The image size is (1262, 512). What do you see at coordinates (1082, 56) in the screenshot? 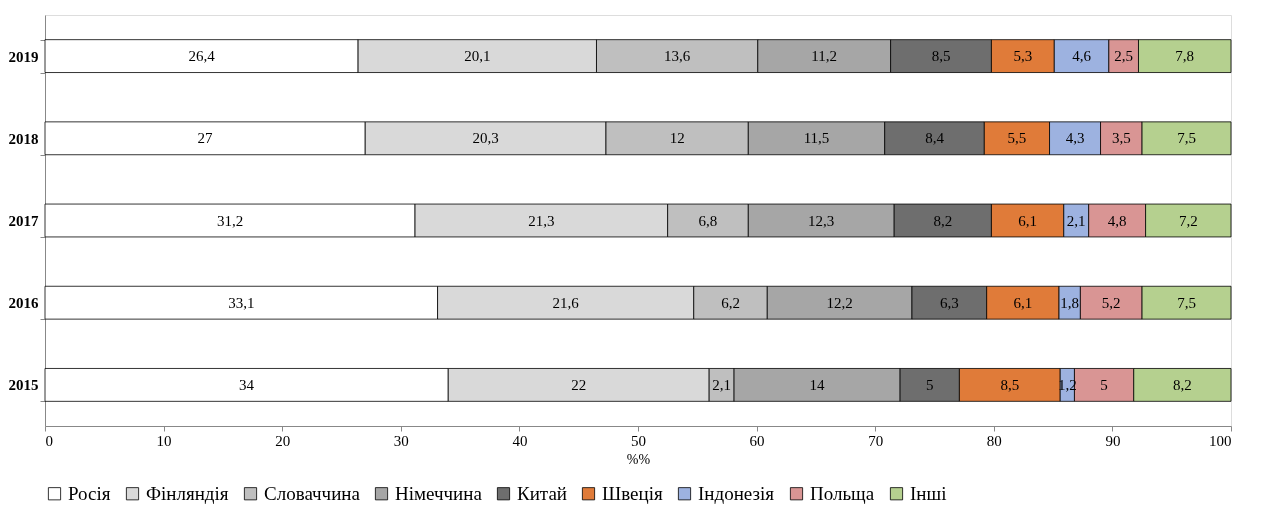
I see `data-label: 4,6` at bounding box center [1082, 56].